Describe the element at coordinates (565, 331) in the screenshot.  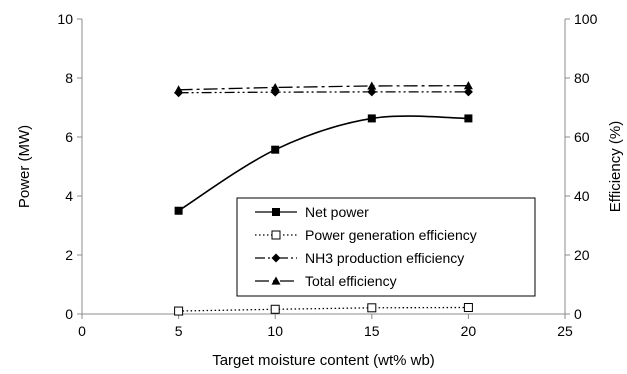
I see `x-tick-label: 25` at that location.